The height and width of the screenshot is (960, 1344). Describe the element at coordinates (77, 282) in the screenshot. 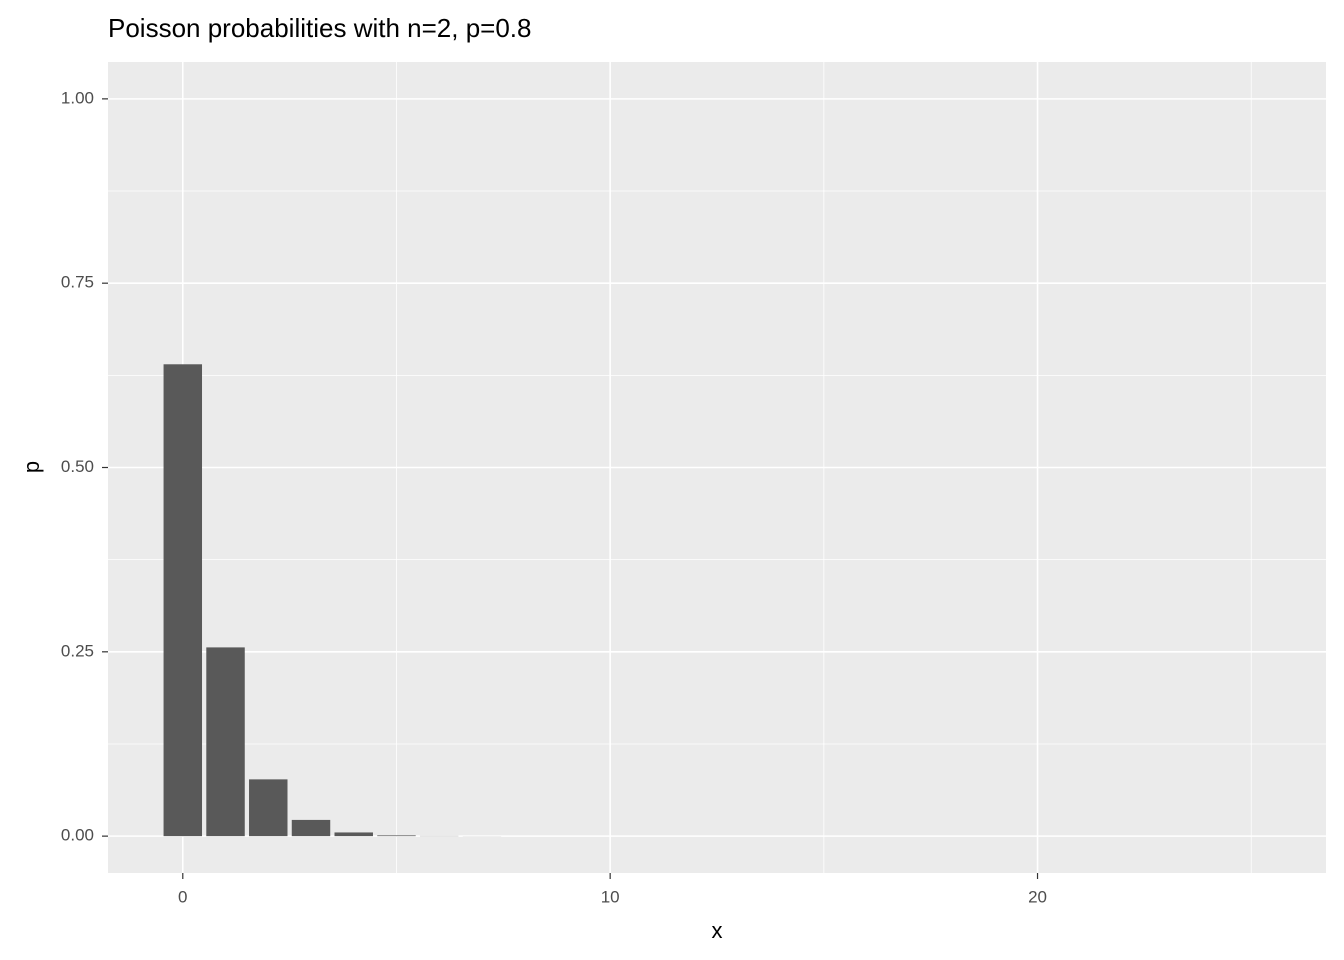

I see `y-tick-label: 0.75` at that location.